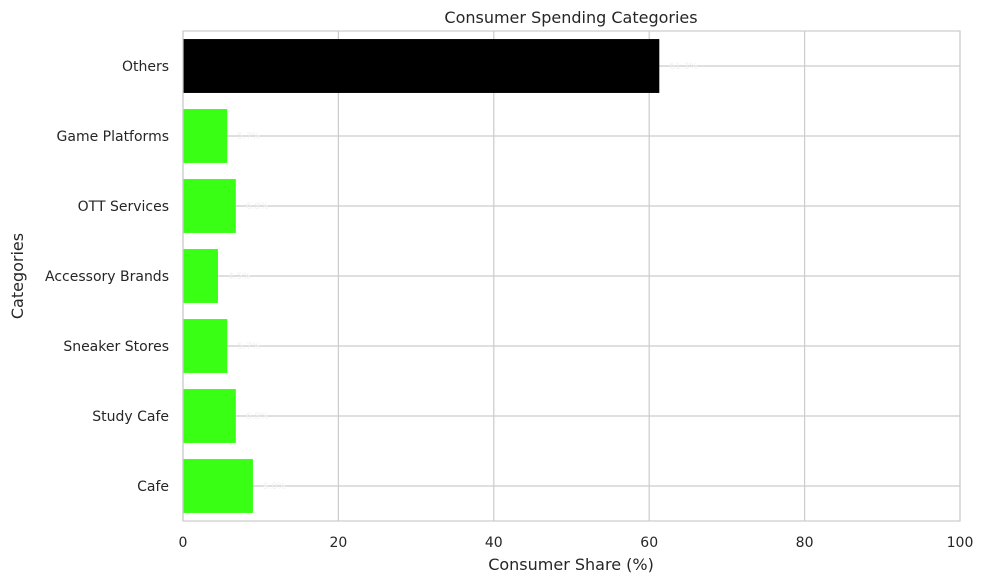  I want to click on y-tick-label: Others, so click(145, 67).